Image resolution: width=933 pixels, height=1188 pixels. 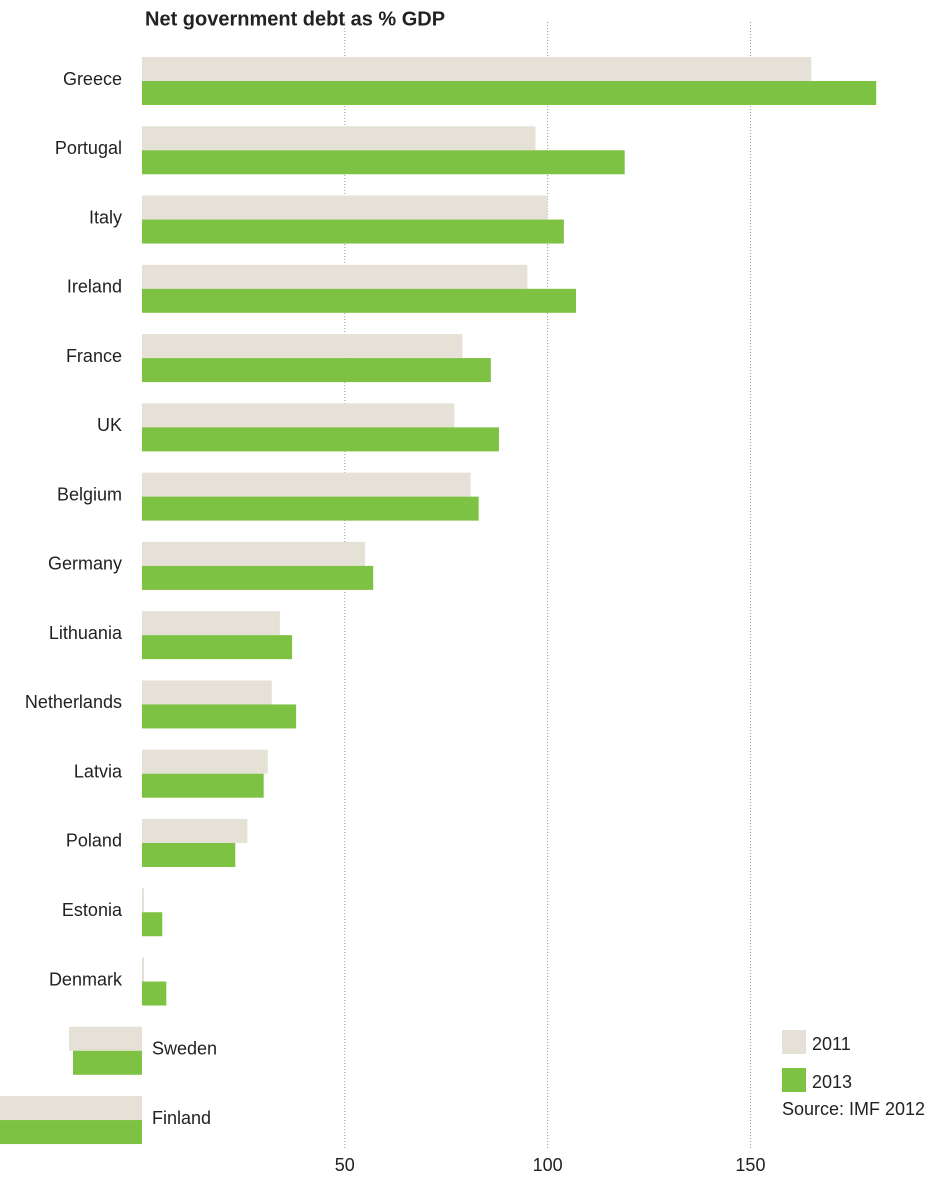 I want to click on y-tick-label: Portugal, so click(x=88, y=148).